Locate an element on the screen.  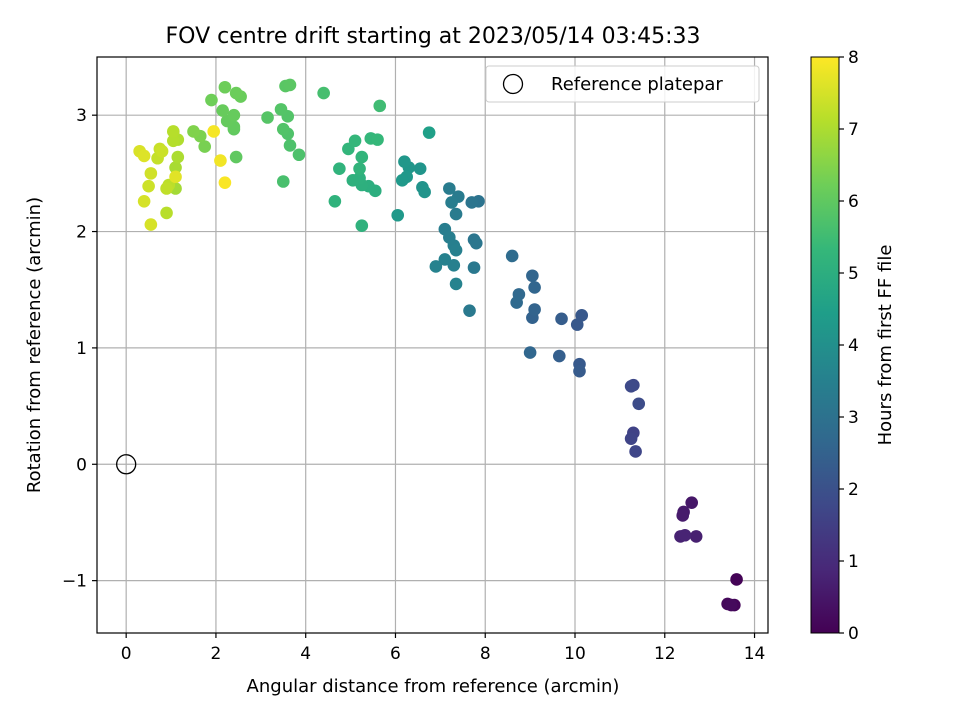
y-tick-label: 0 is located at coordinates (81, 465).